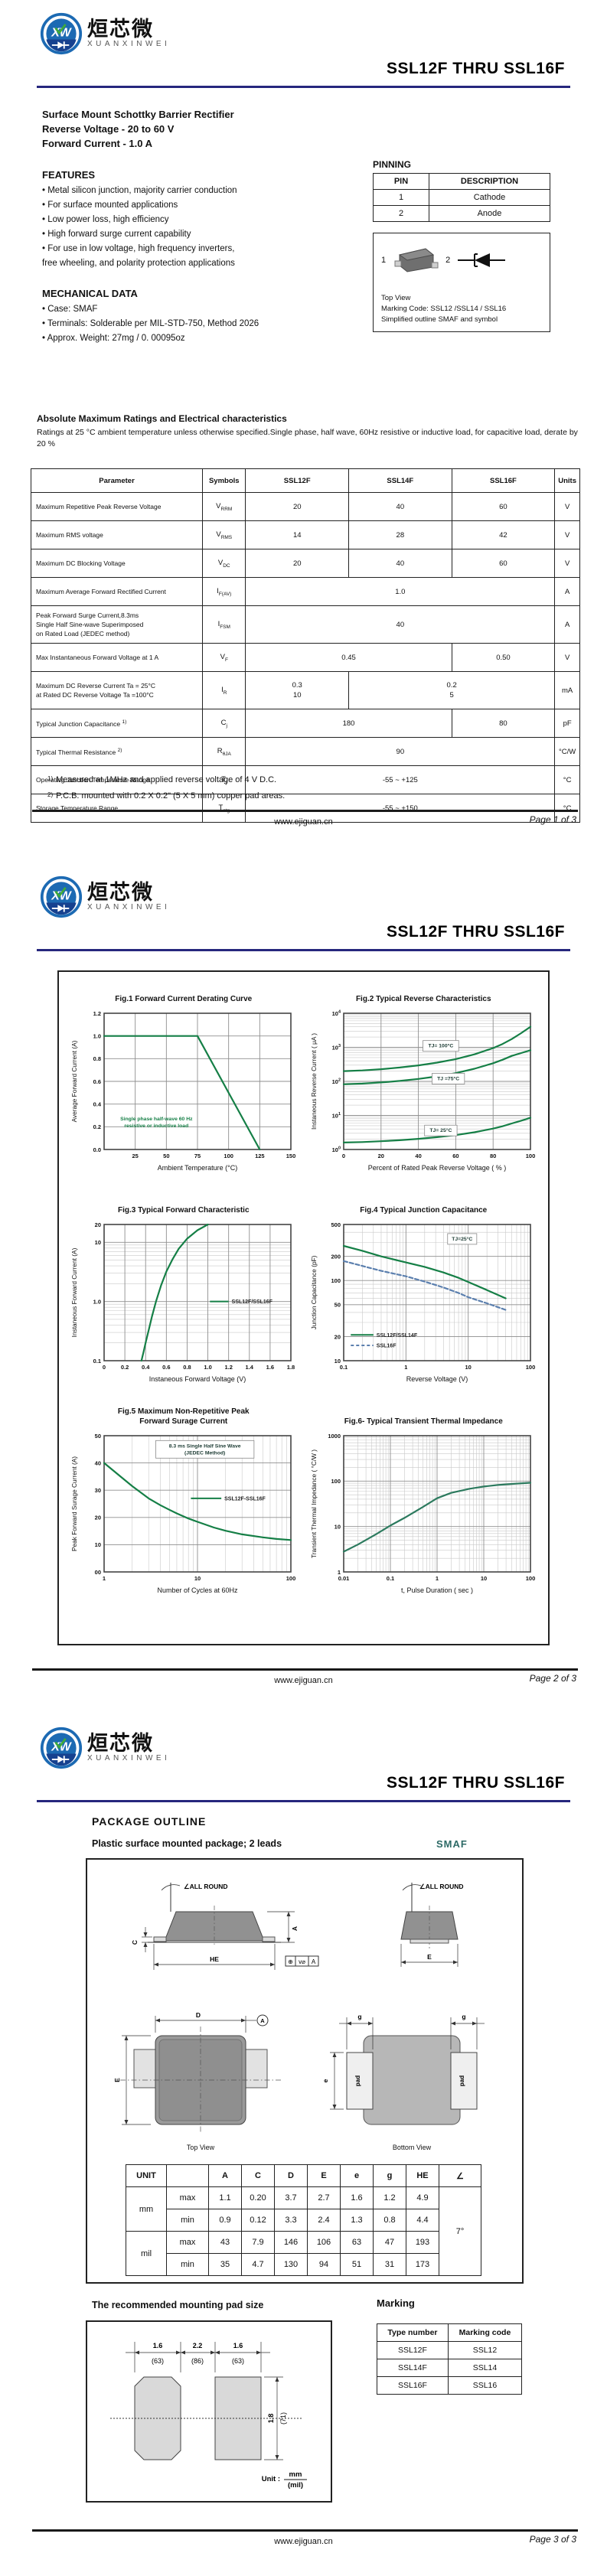  Describe the element at coordinates (97, 1301) in the screenshot. I see `svg-text: 1.0` at that location.